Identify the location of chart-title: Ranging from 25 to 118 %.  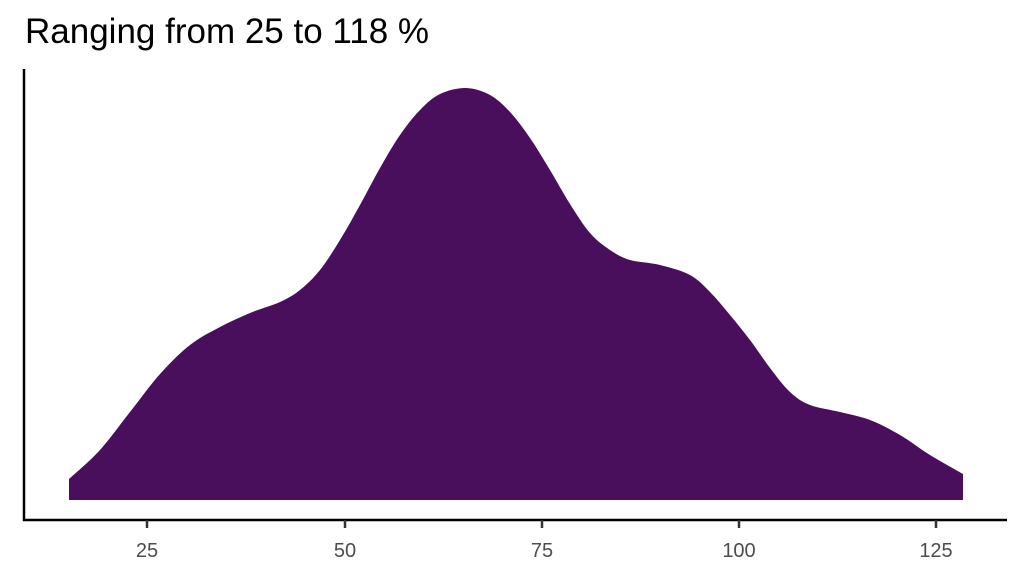
(227, 31).